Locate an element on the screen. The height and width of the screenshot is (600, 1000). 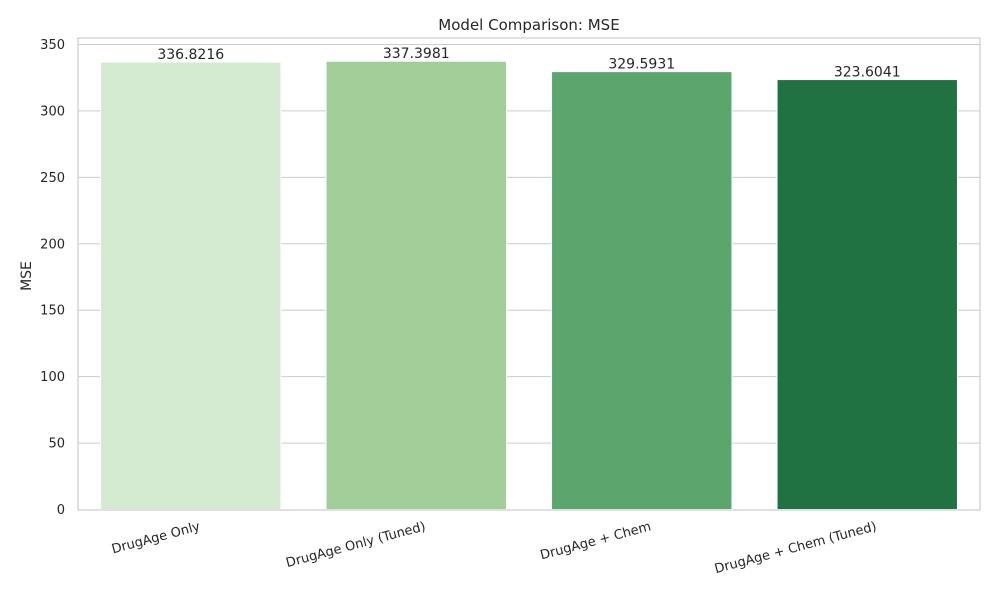
y-tick-label: 300 is located at coordinates (52, 111).